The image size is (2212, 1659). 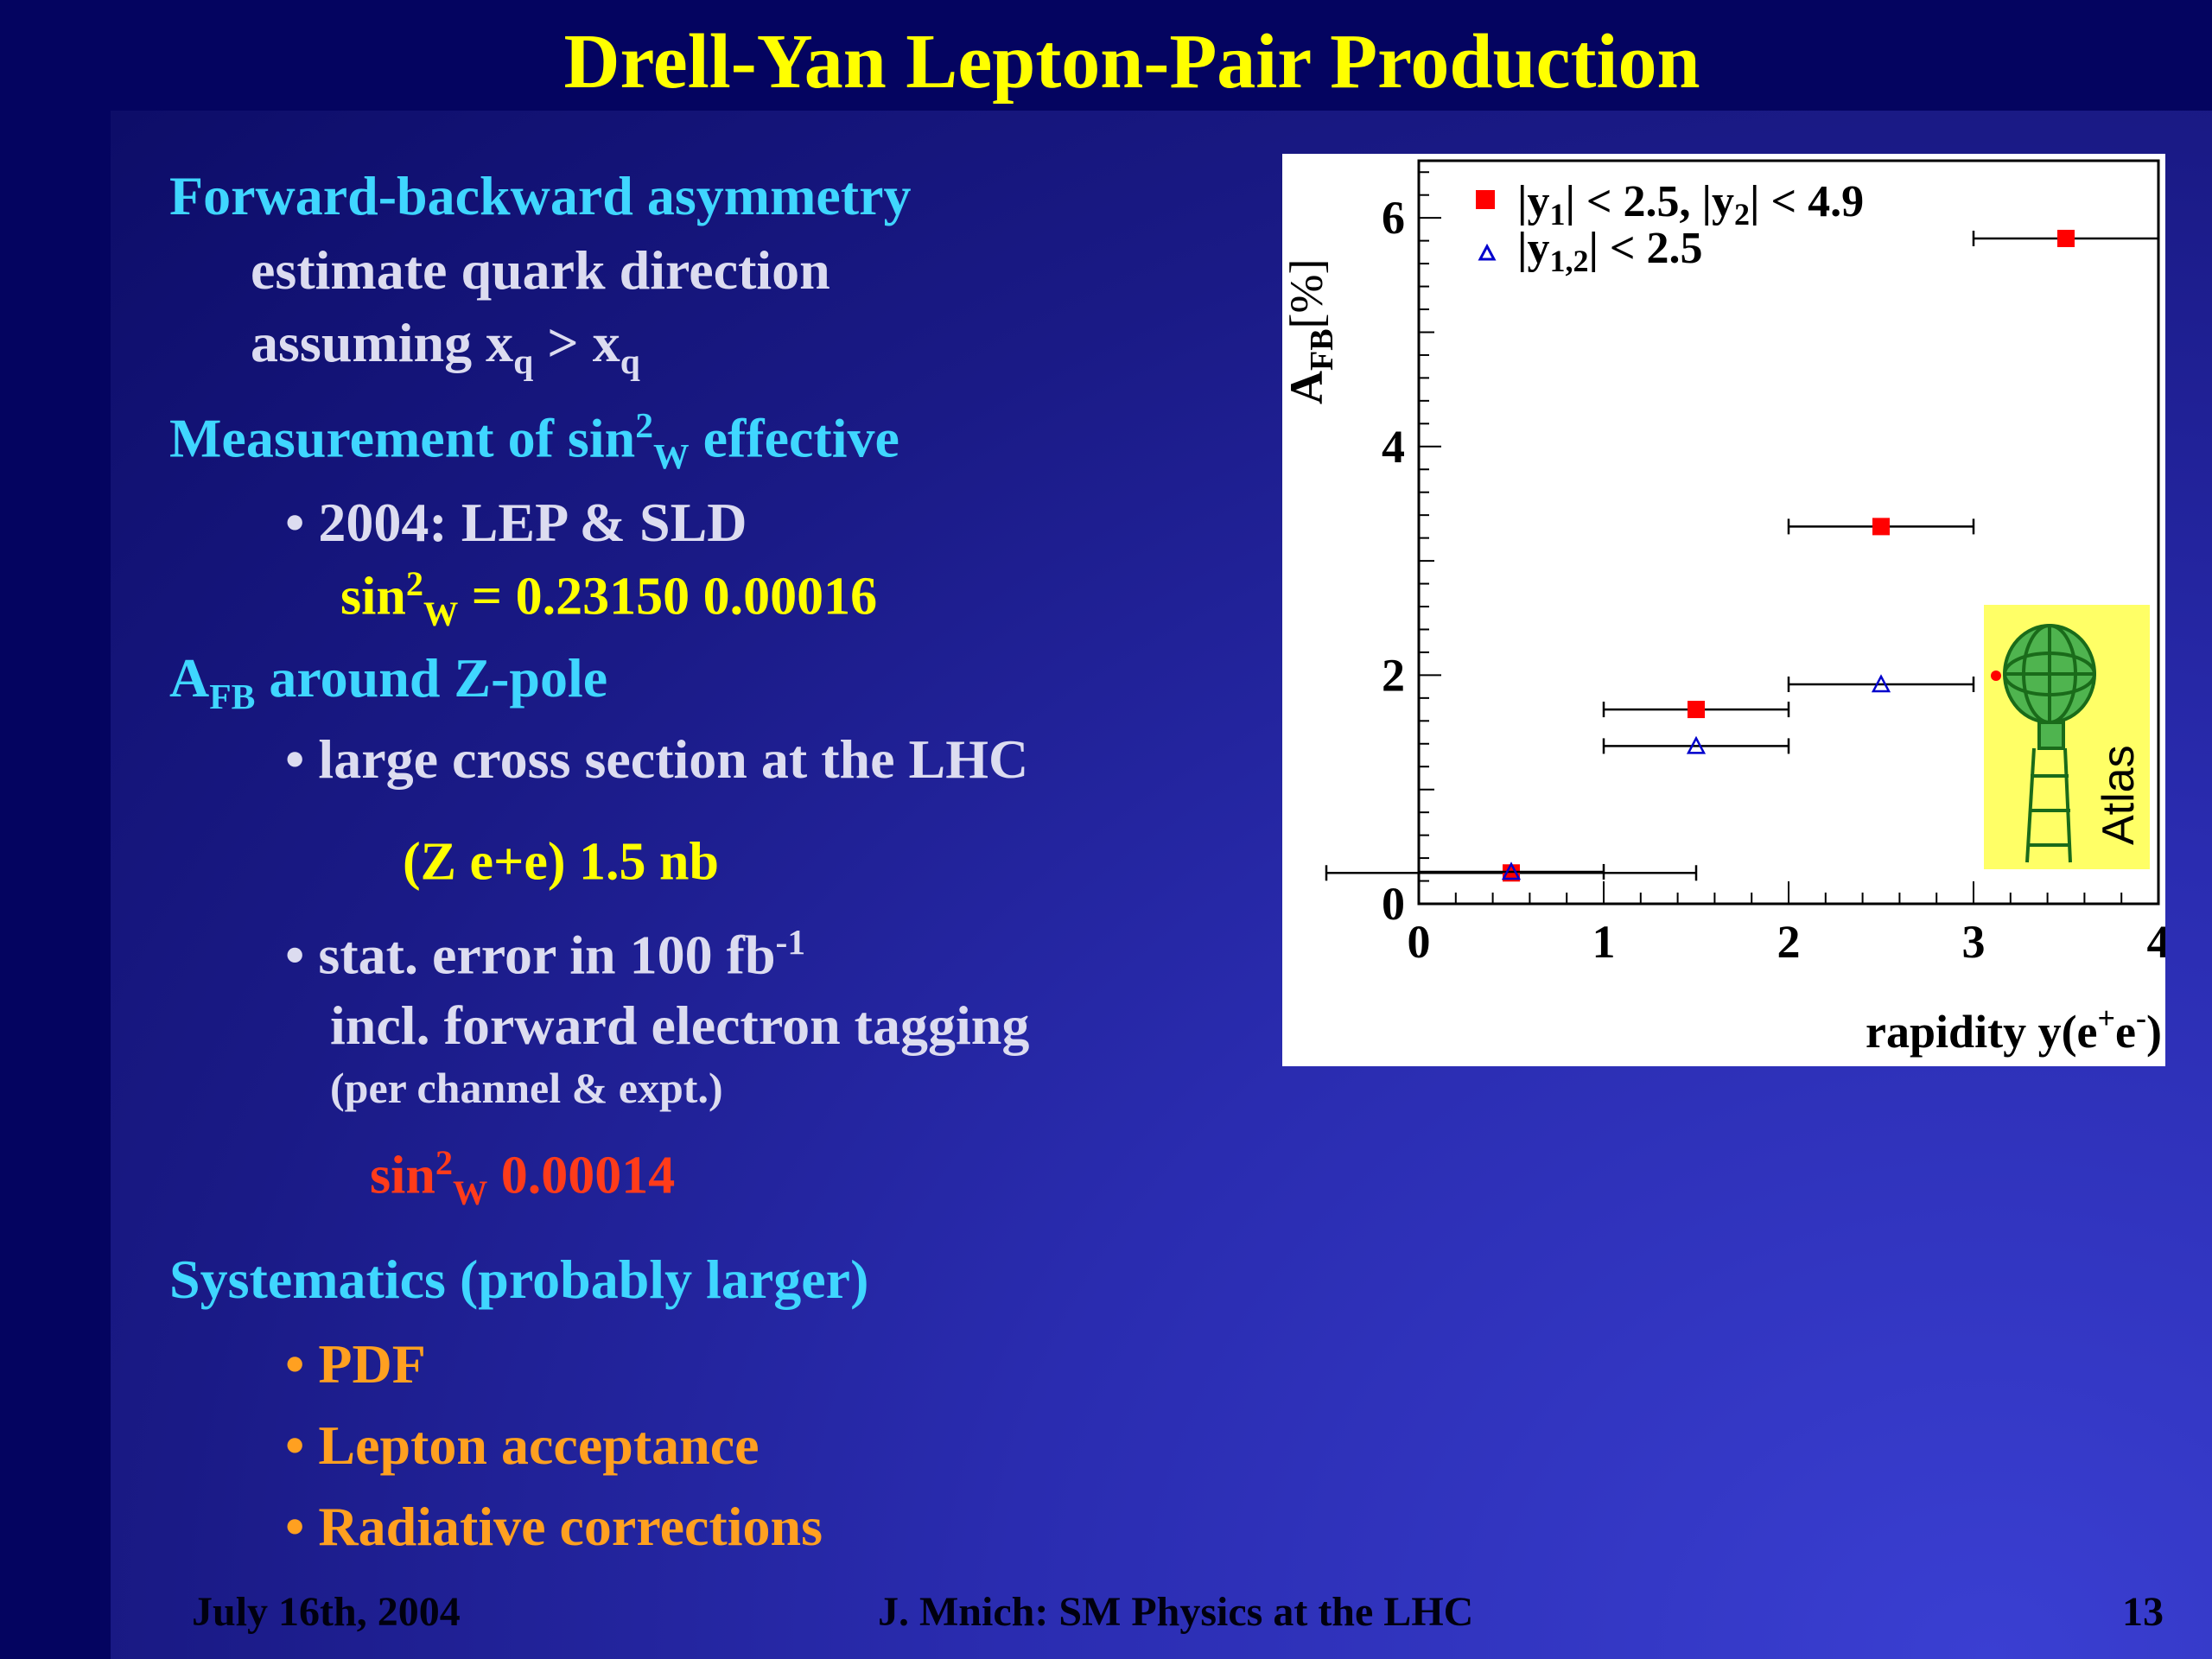 I want to click on line-forward-tagging: incl. forward electron tagging, so click(x=680, y=1025).